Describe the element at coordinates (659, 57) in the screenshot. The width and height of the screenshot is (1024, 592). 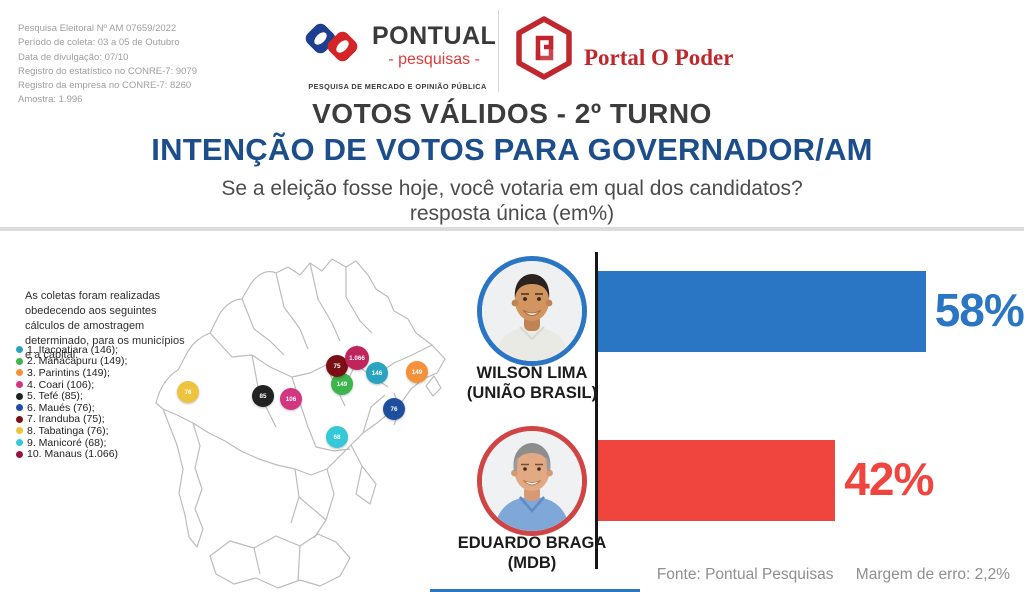
I see `portal-logo-name: Portal O Poder` at that location.